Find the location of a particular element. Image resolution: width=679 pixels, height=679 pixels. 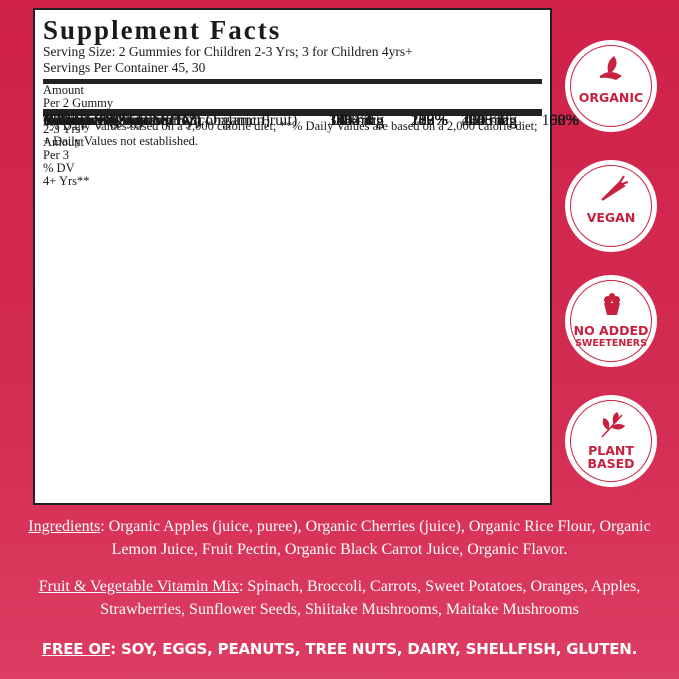

cell: 25 is located at coordinates (509, 120).